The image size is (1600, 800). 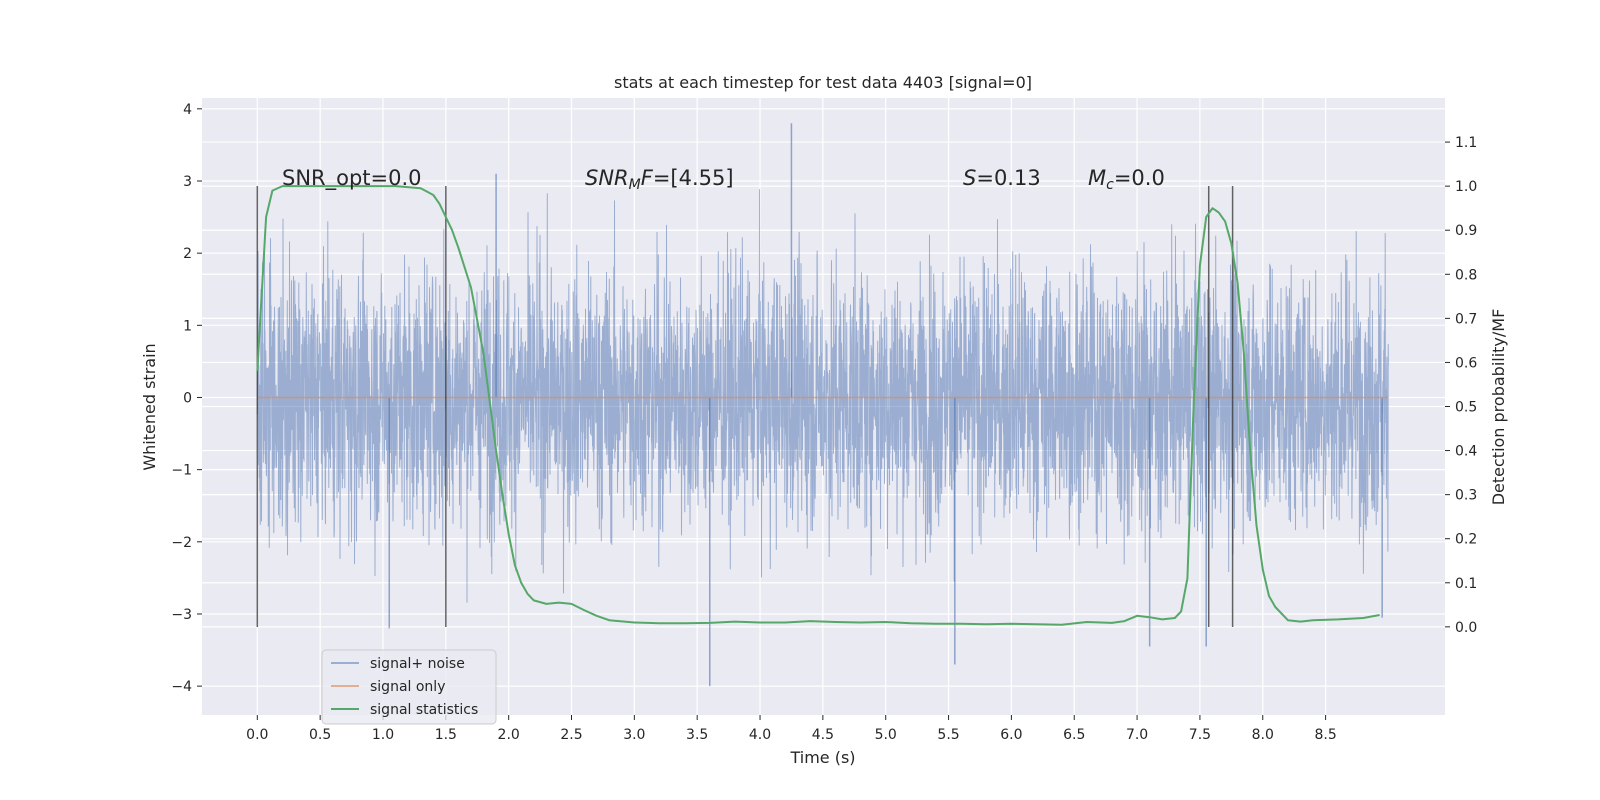 What do you see at coordinates (1466, 275) in the screenshot?
I see `y2-tick-label: 0.8` at bounding box center [1466, 275].